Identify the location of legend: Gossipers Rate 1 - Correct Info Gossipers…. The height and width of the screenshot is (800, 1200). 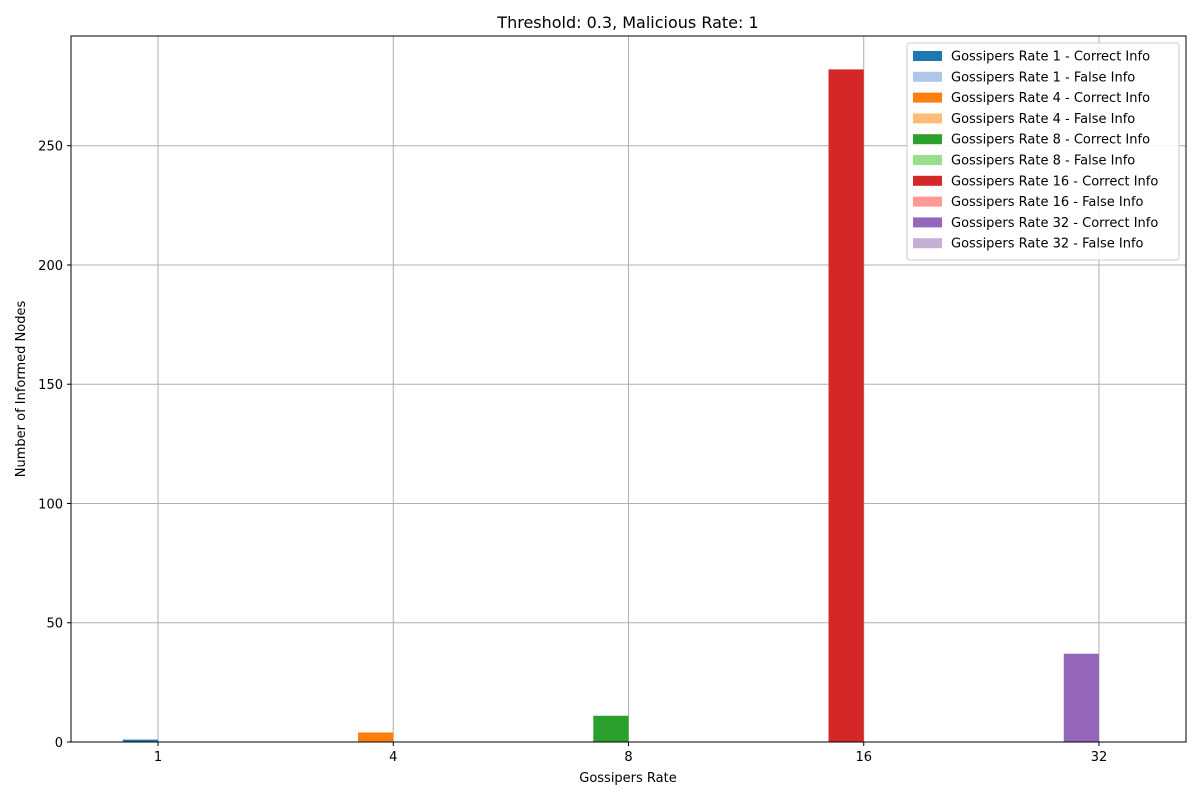
(1043, 151).